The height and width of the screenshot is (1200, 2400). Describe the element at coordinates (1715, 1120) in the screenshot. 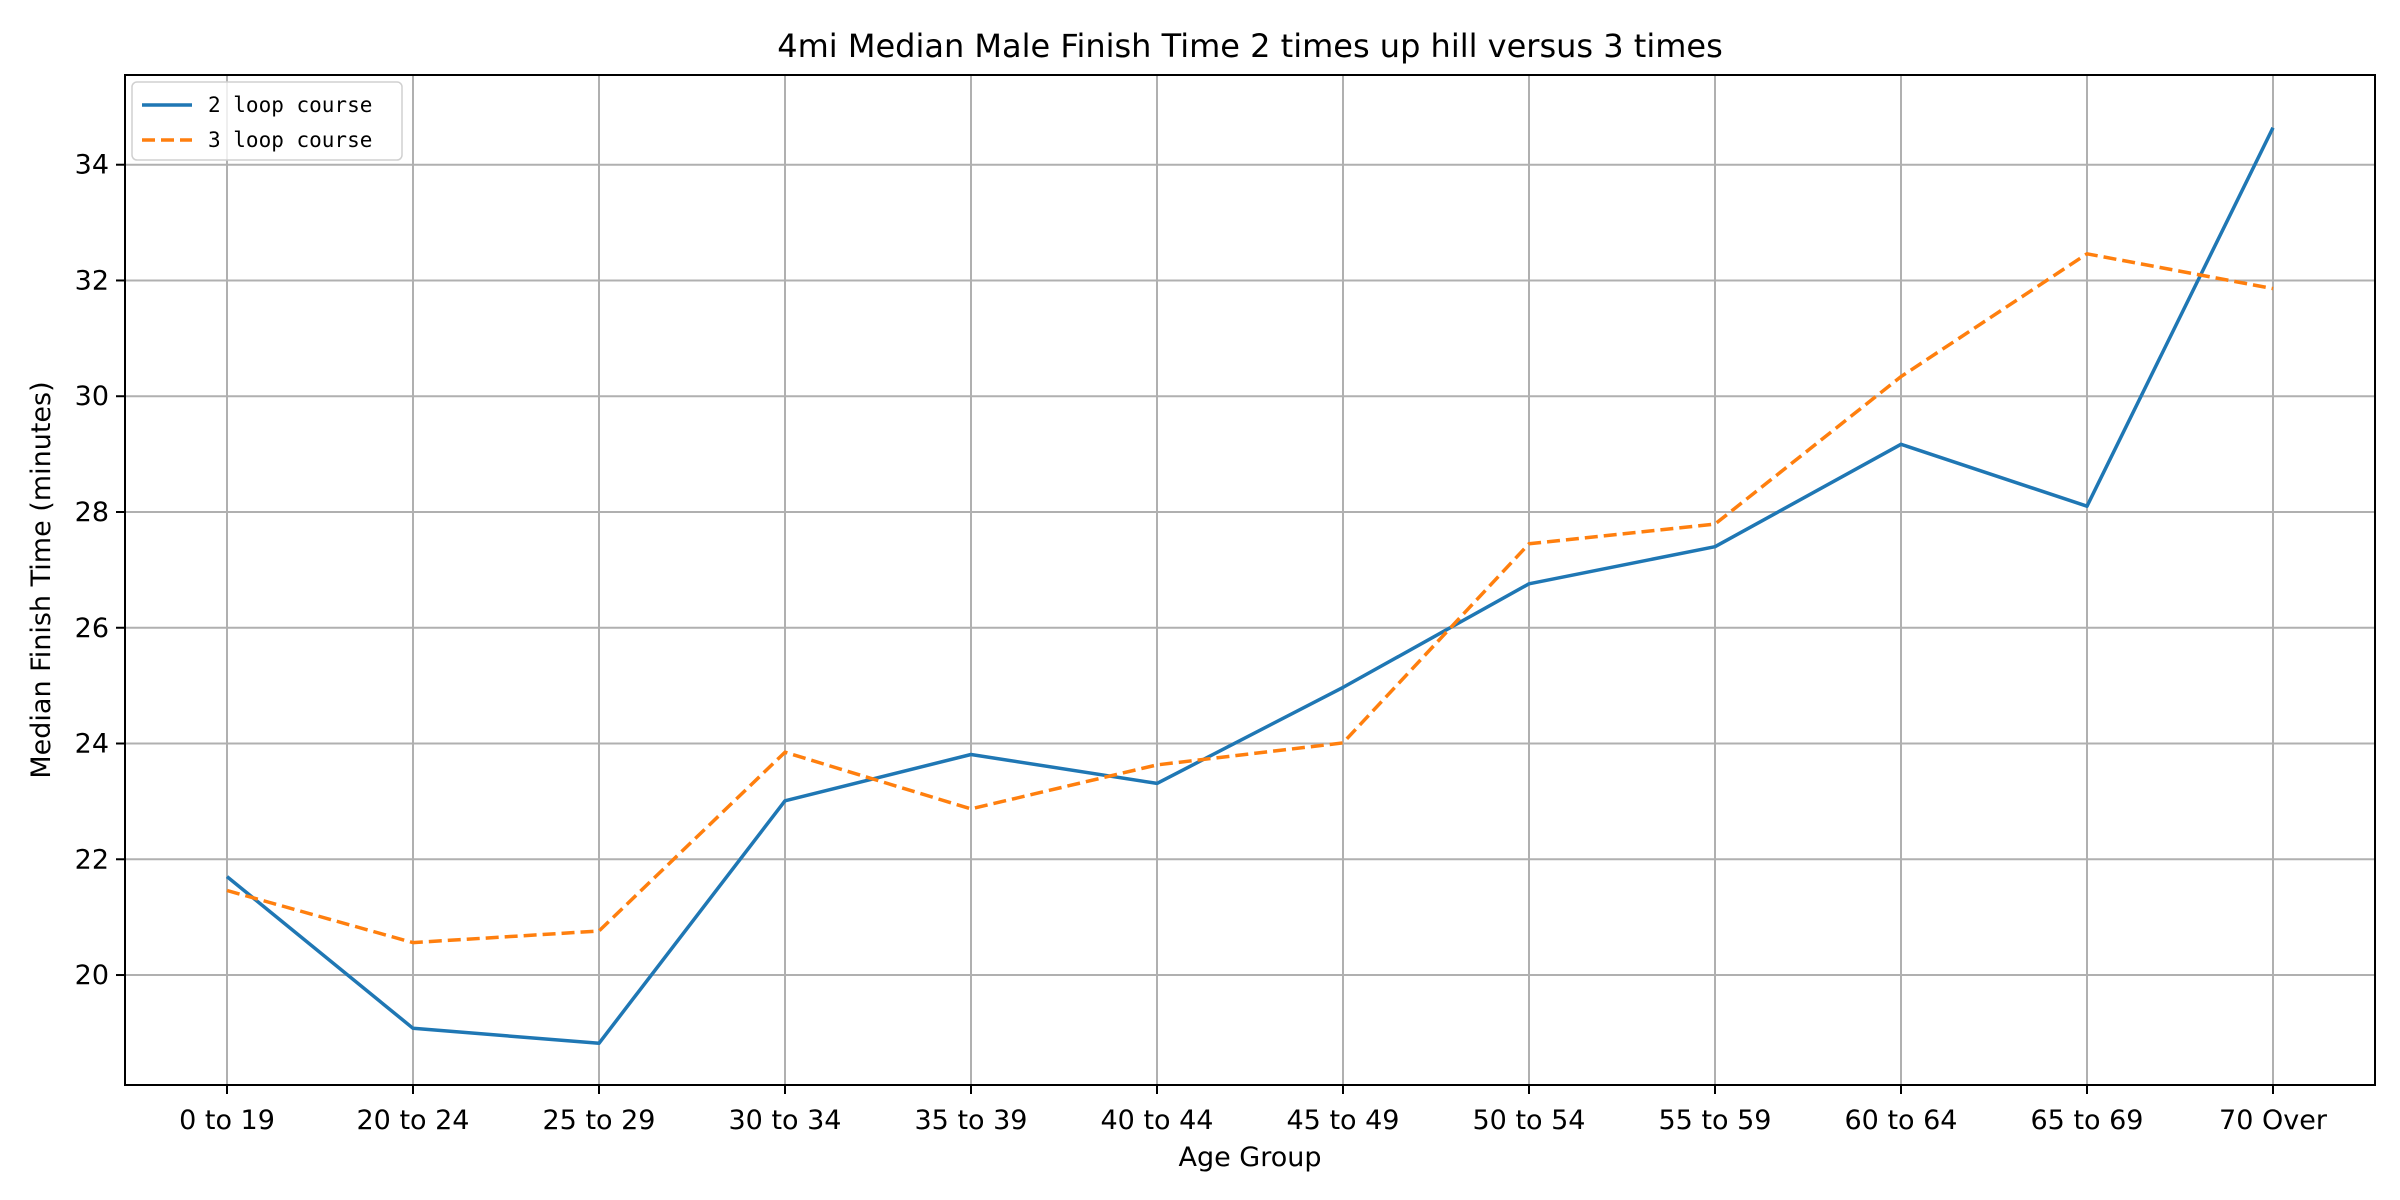

I see `x-tick-label: 55 to 59` at that location.